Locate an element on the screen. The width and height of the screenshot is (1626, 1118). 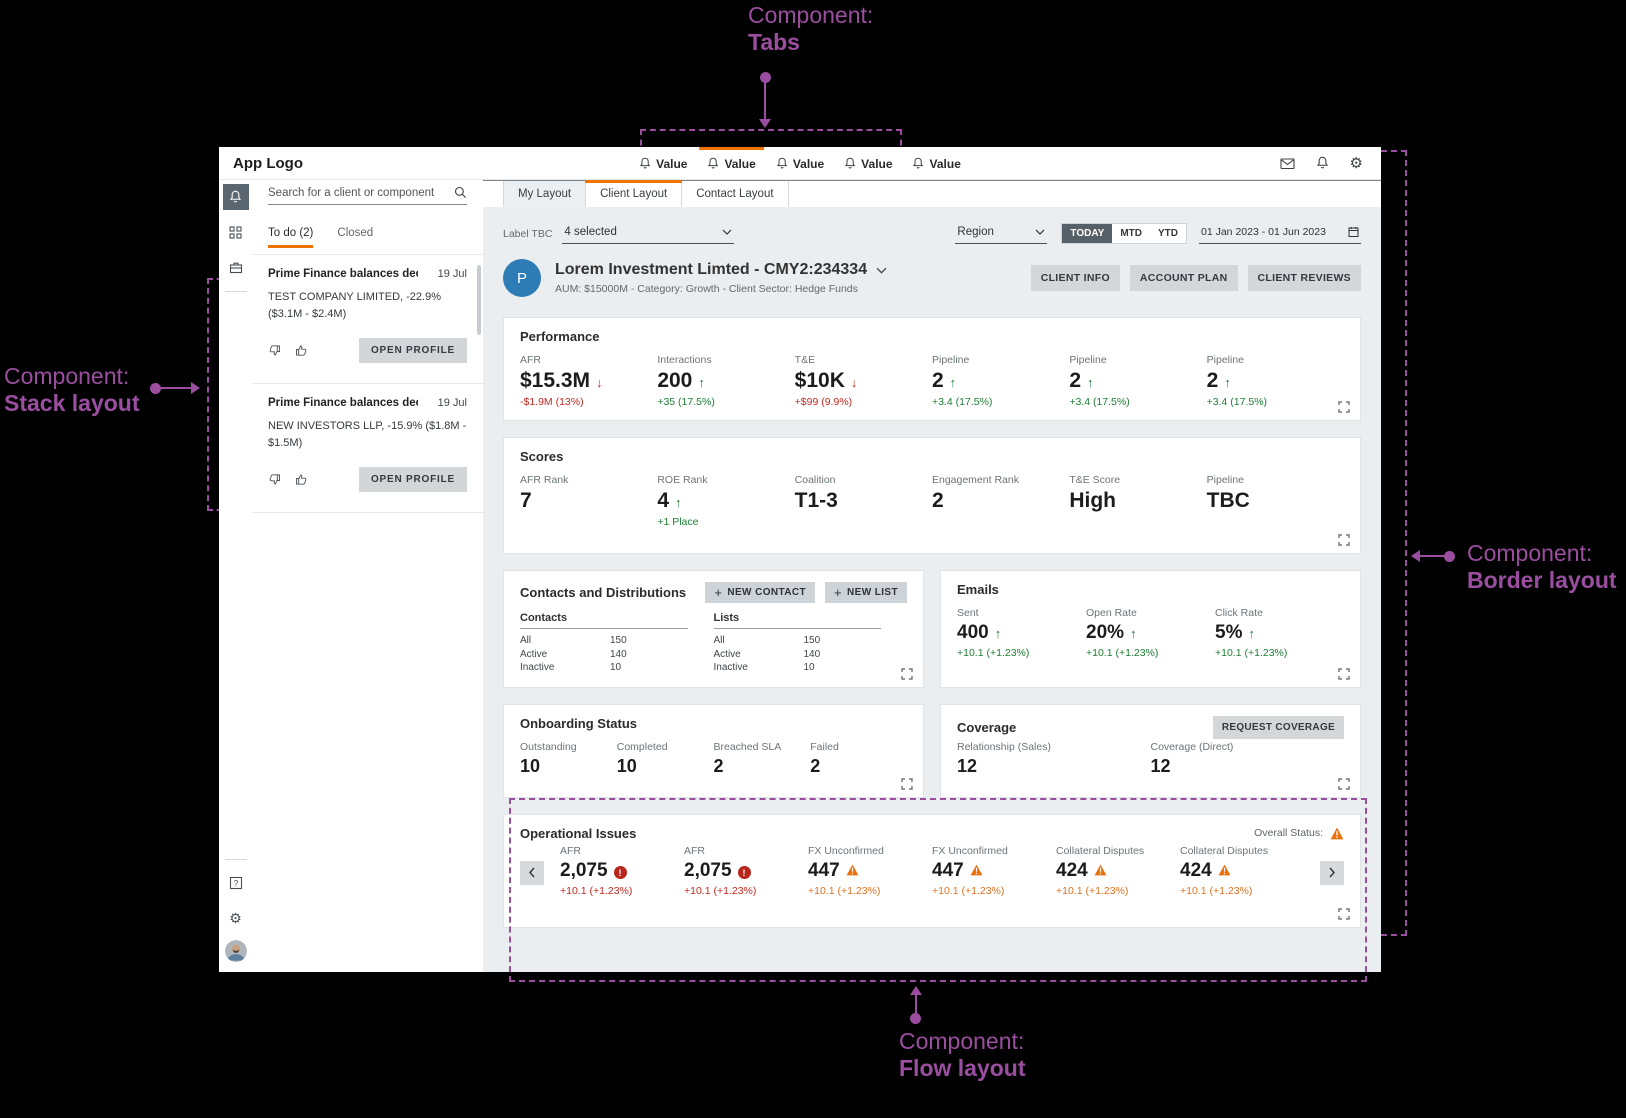
mail-icon is located at coordinates (1287, 163).